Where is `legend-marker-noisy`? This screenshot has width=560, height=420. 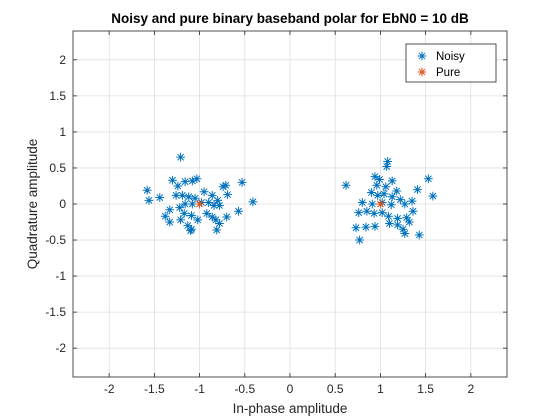 legend-marker-noisy is located at coordinates (422, 56).